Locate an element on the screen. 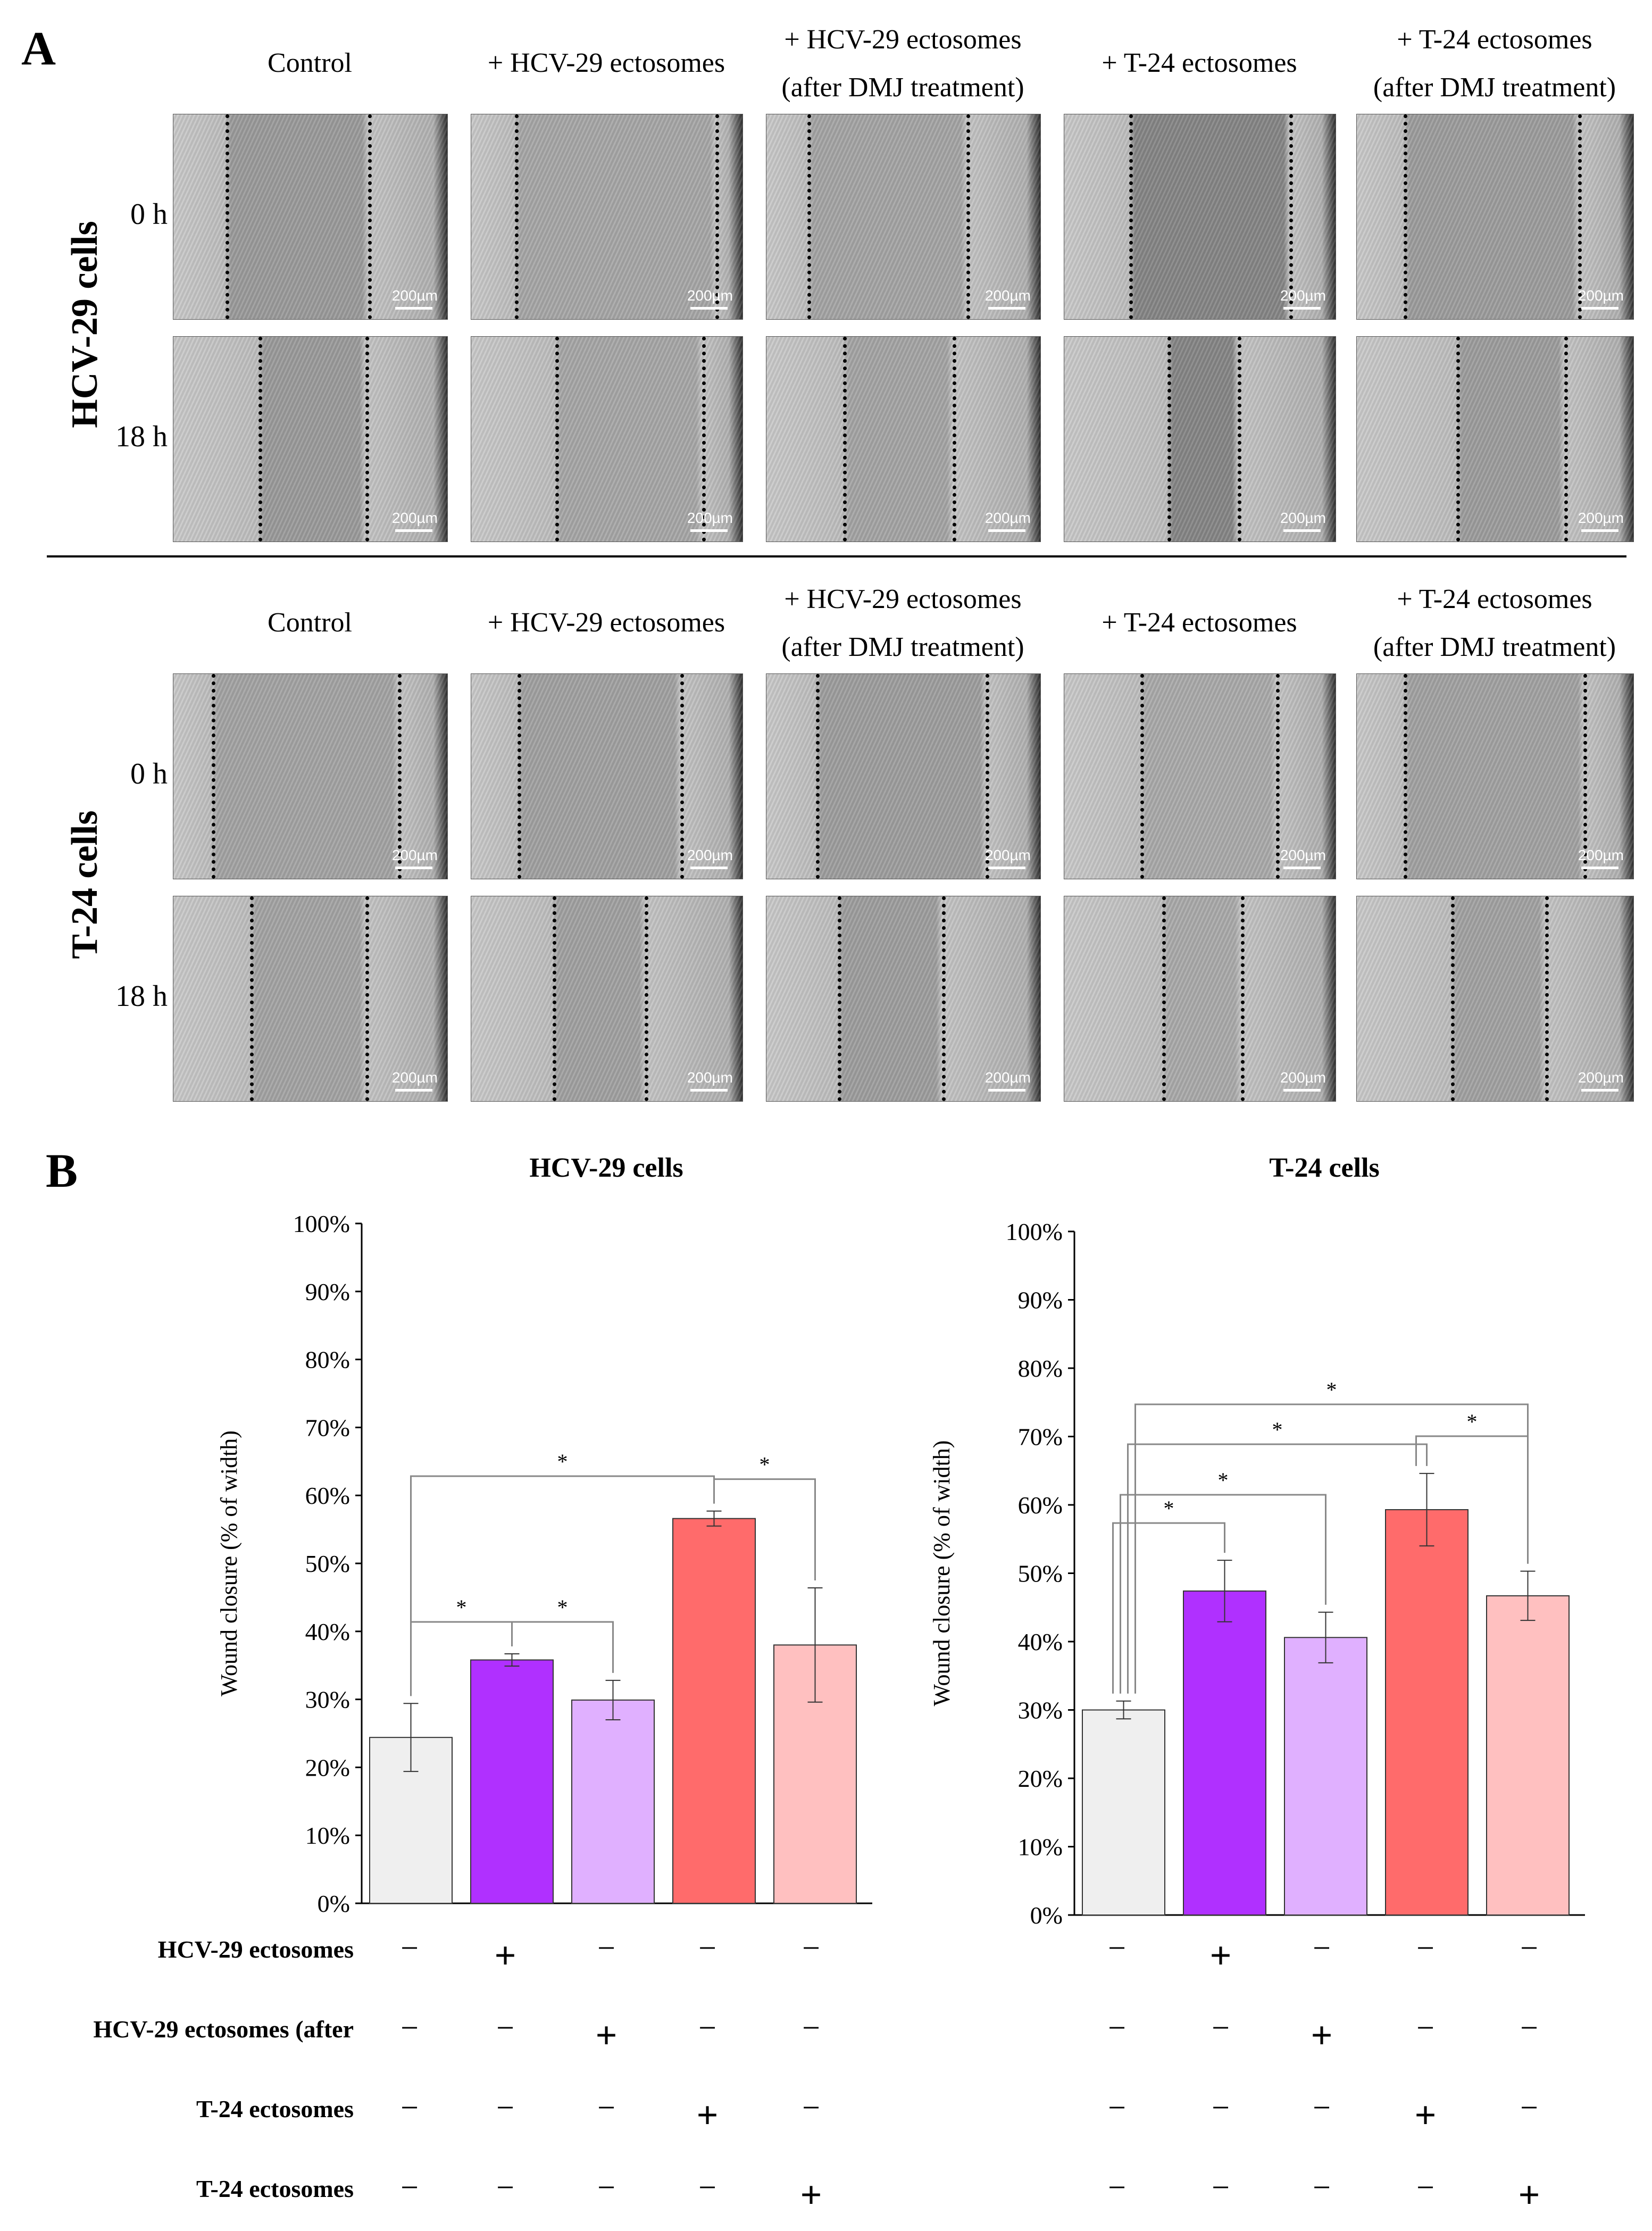 This screenshot has height=2231, width=1652. column-label-line: + T-24 ectosomes is located at coordinates (1199, 63).